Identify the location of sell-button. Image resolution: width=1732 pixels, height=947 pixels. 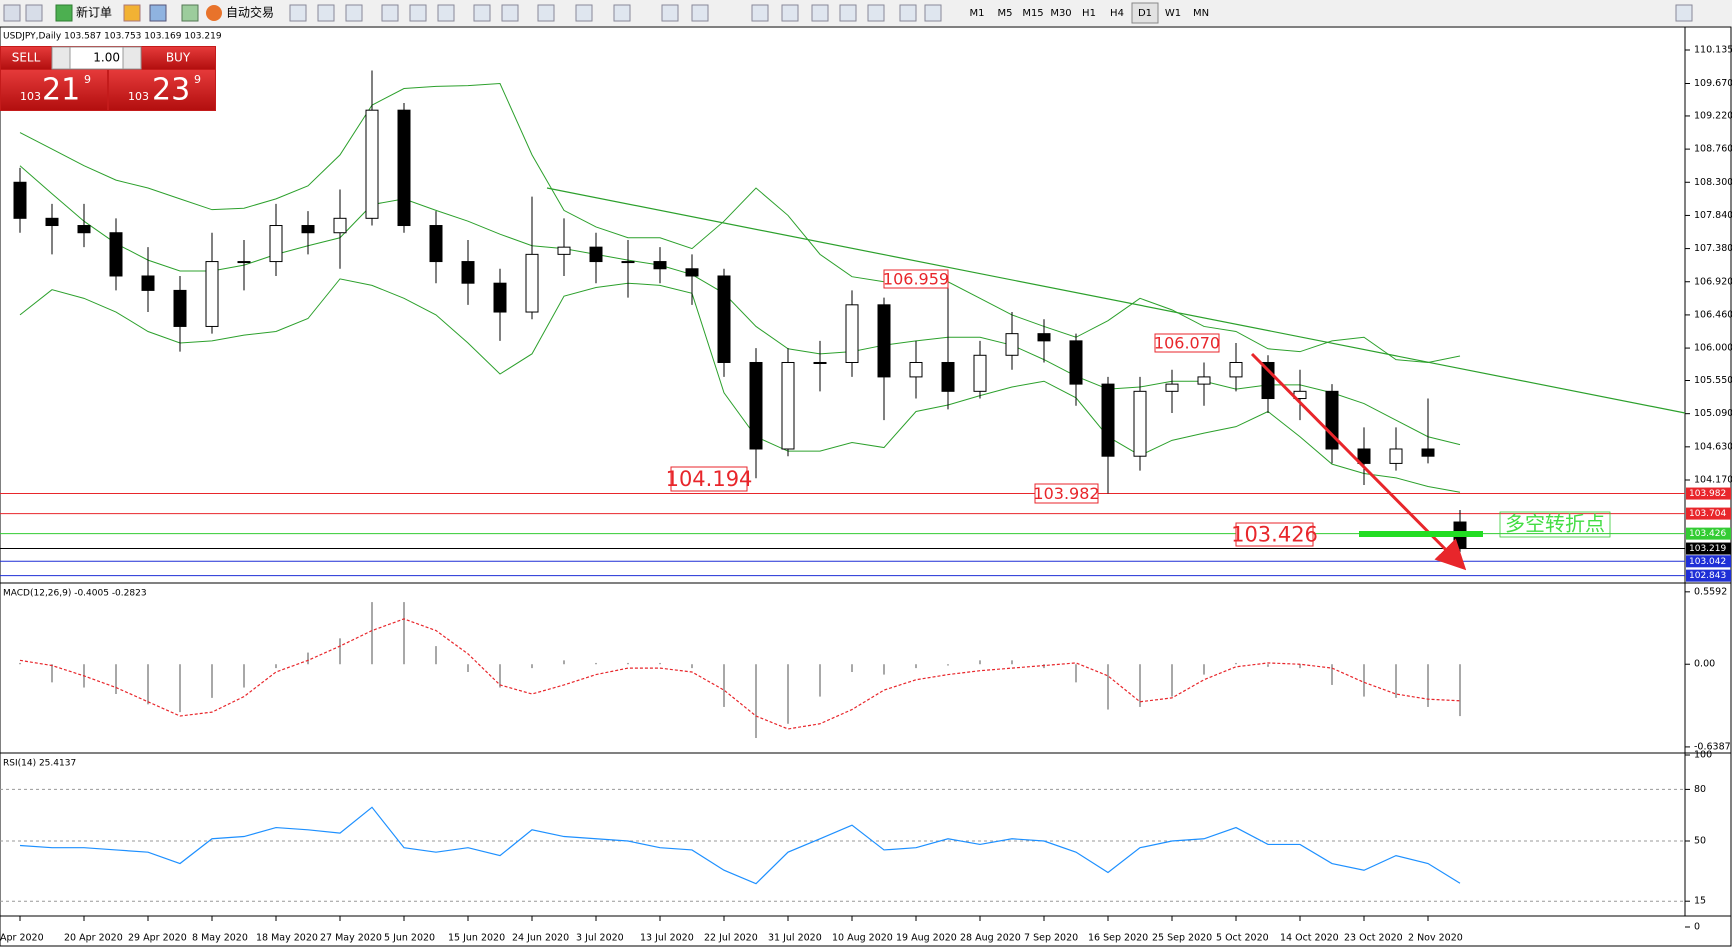
(26, 58).